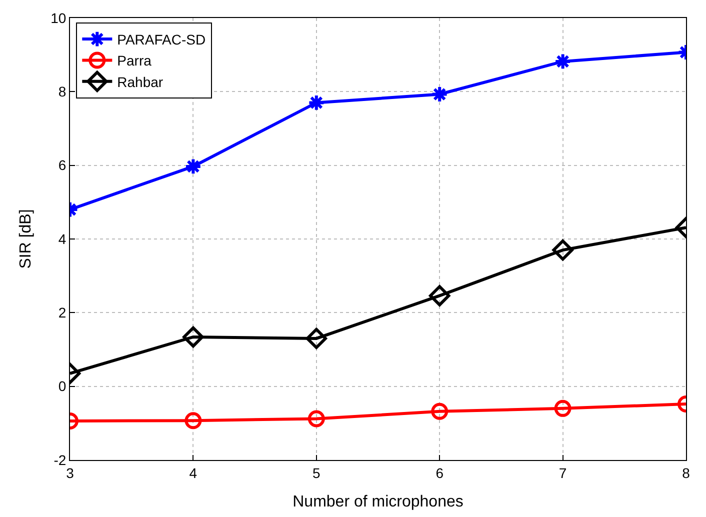 This screenshot has height=517, width=706. What do you see at coordinates (140, 82) in the screenshot?
I see `legend-label: Rahbar` at bounding box center [140, 82].